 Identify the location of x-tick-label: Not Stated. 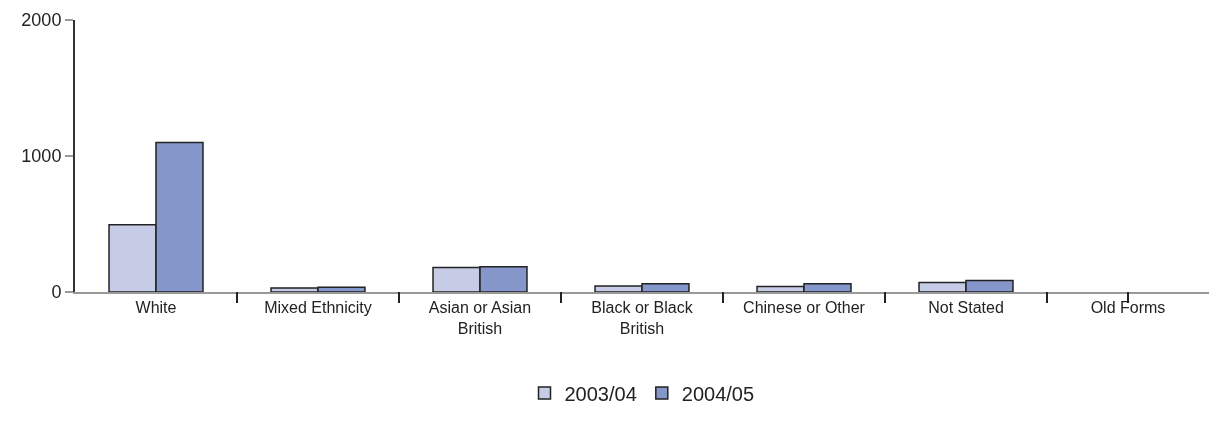
(966, 308).